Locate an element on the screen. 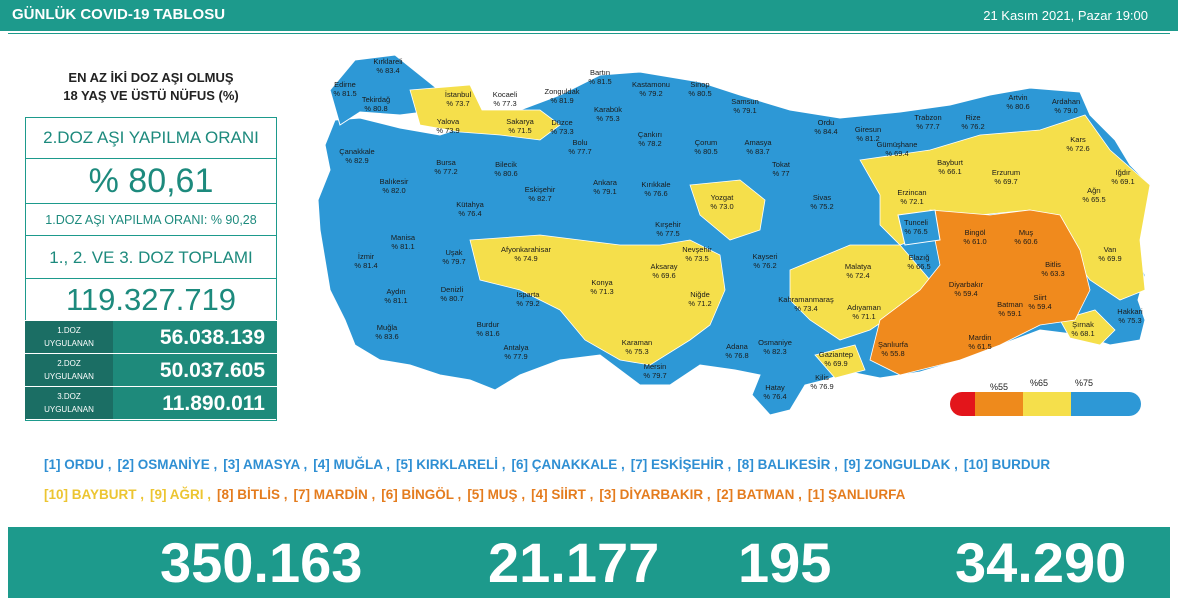  province-value: % 69.7 is located at coordinates (1005, 181).